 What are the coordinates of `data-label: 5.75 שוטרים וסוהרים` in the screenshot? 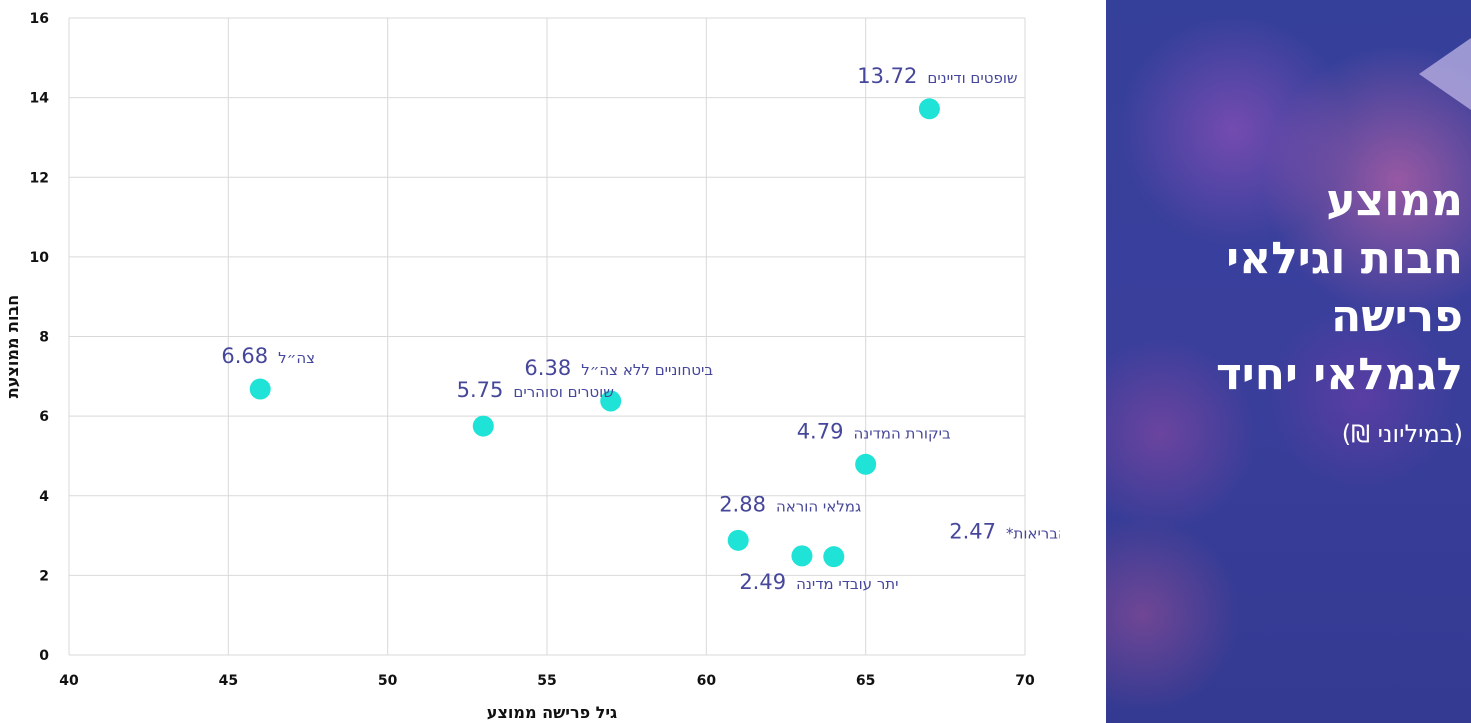 It's located at (535, 390).